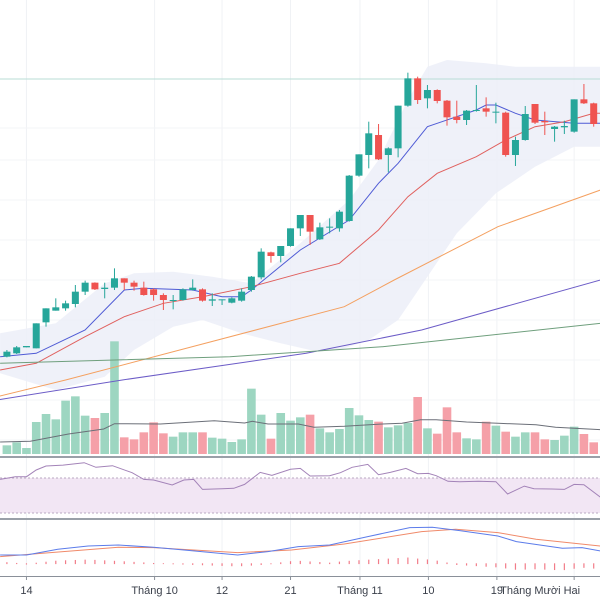  Describe the element at coordinates (300, 480) in the screenshot. I see `rsi-line` at that location.